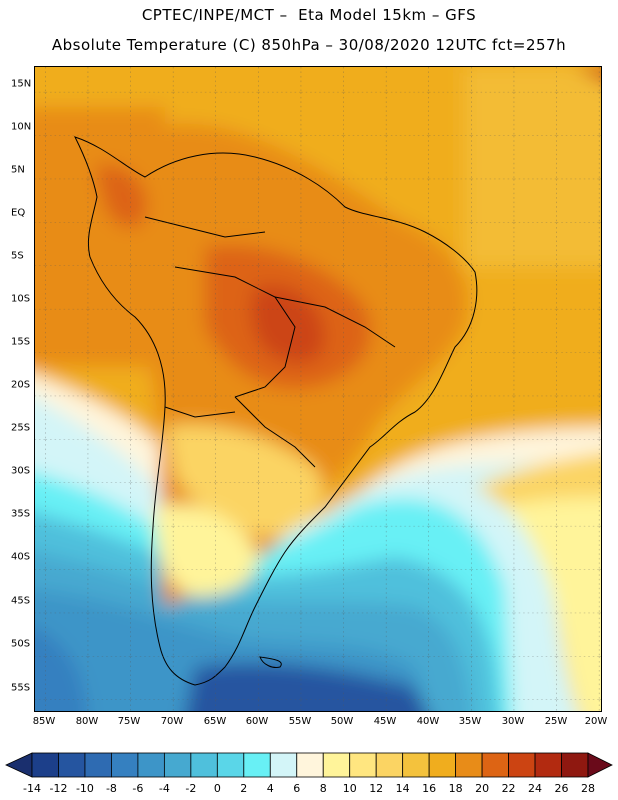 This screenshot has width=618, height=800. What do you see at coordinates (138, 788) in the screenshot?
I see `colorbar-label: -6` at bounding box center [138, 788].